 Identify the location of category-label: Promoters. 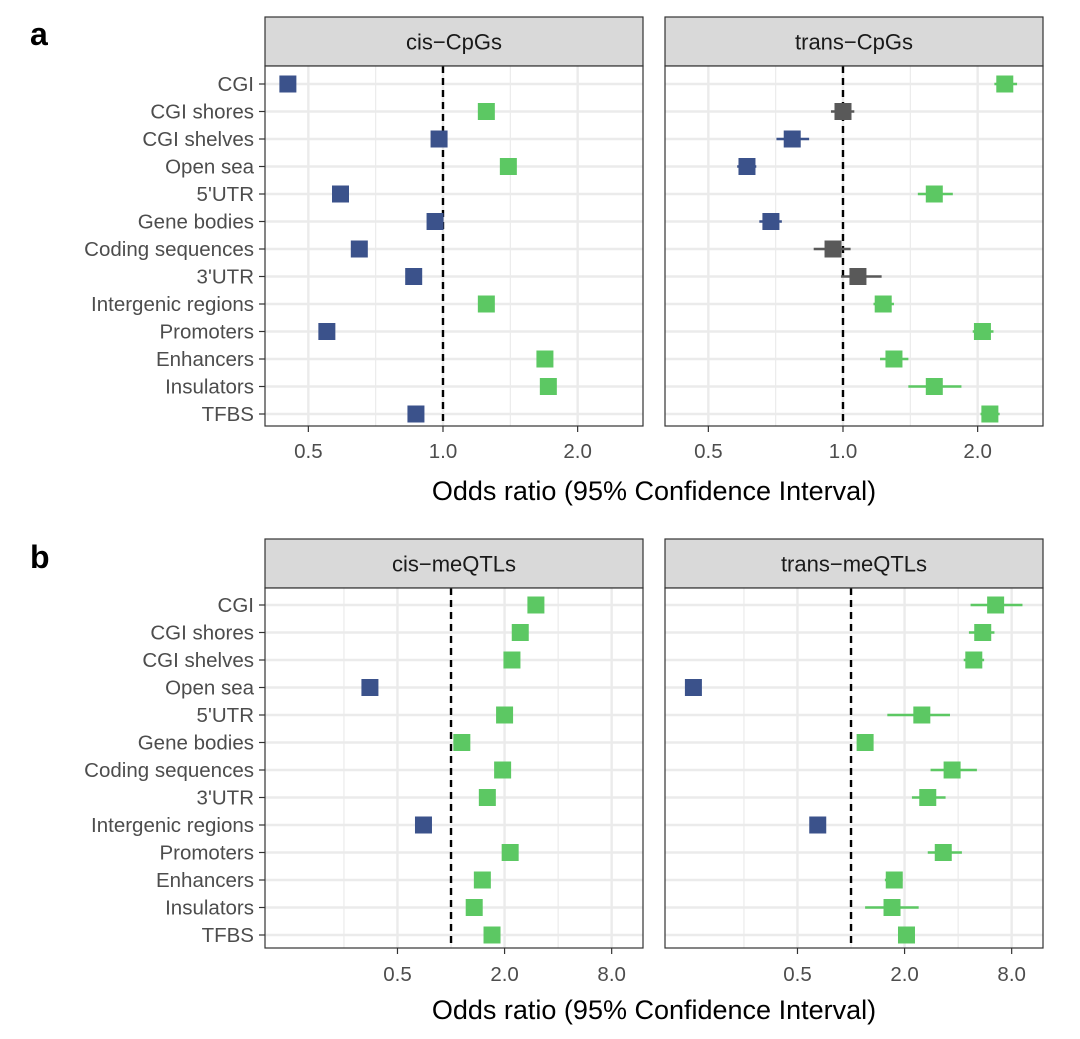
(206, 332).